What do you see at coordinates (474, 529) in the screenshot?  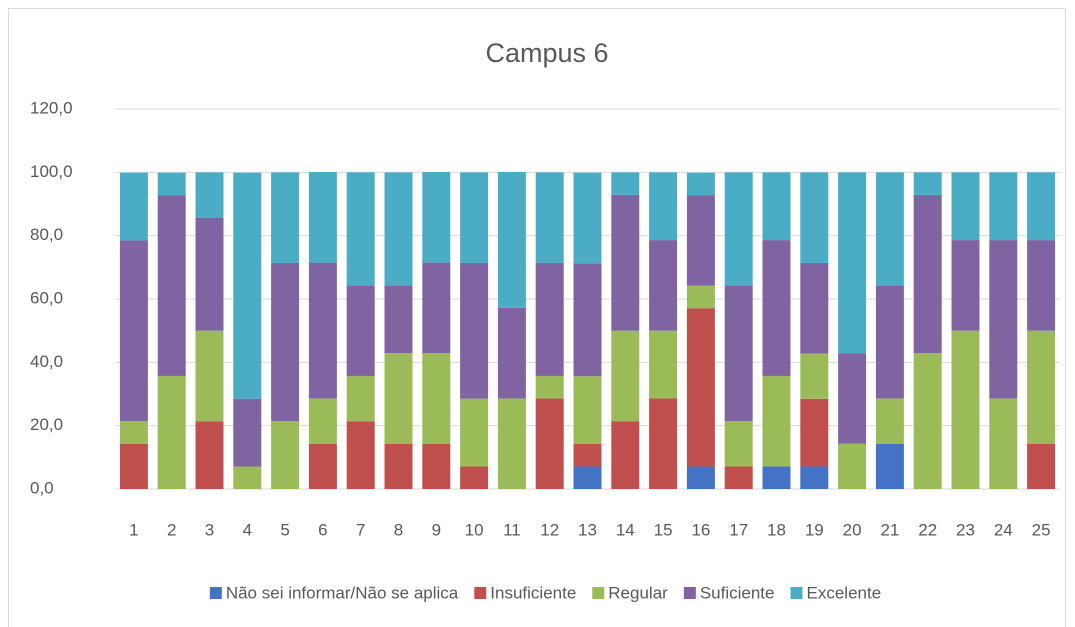 I see `x-tick-label: 10` at bounding box center [474, 529].